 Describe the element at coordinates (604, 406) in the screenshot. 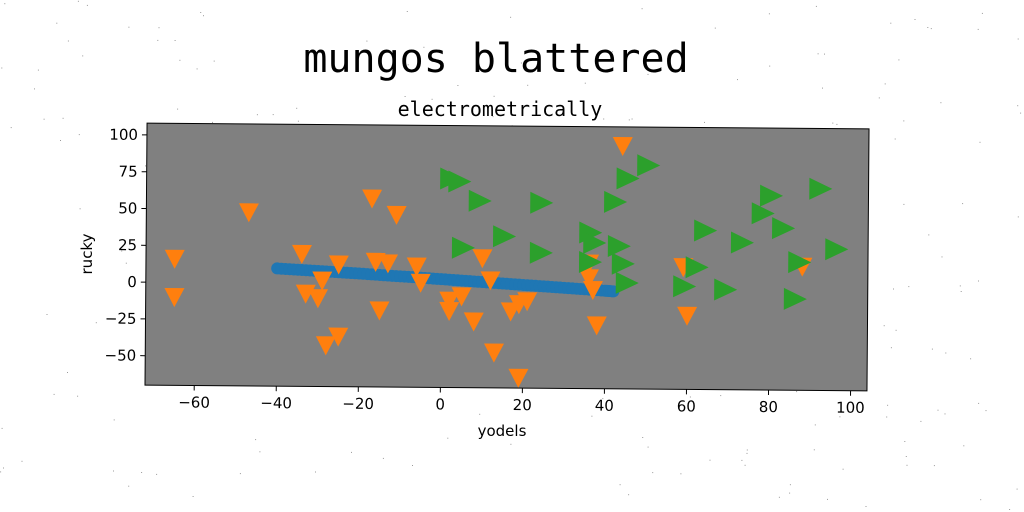

I see `x-tick-label: 40` at that location.